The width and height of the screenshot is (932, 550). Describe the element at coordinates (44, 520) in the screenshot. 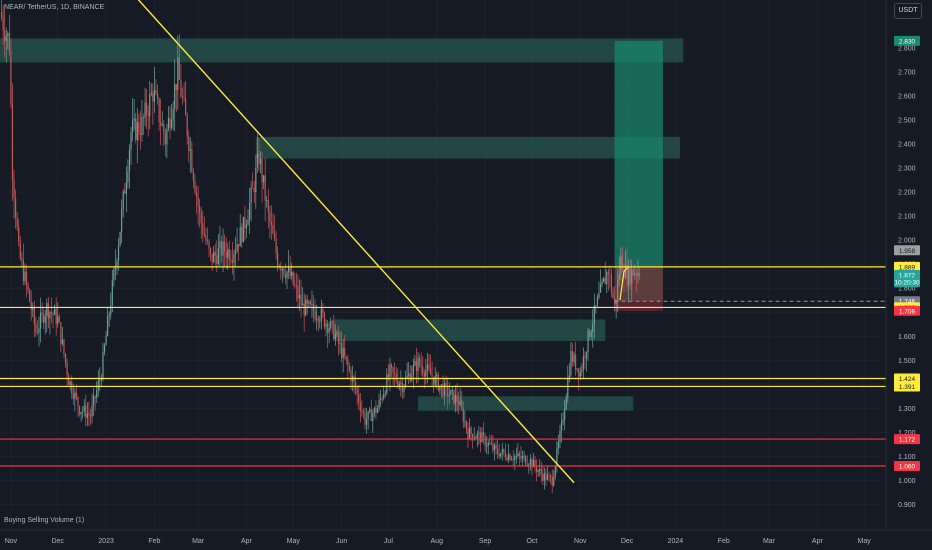

I see `volume-indicator-label: Buying Selling Volume (1)` at that location.